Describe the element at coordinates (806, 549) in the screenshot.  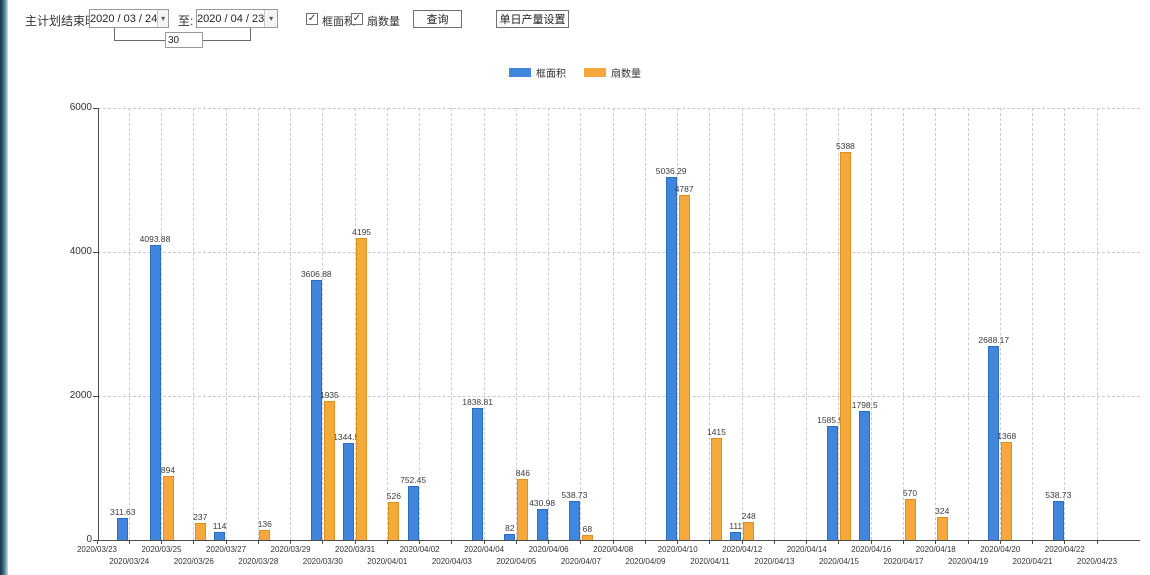
I see `x-axis-tick-label: 2020/04/14` at that location.